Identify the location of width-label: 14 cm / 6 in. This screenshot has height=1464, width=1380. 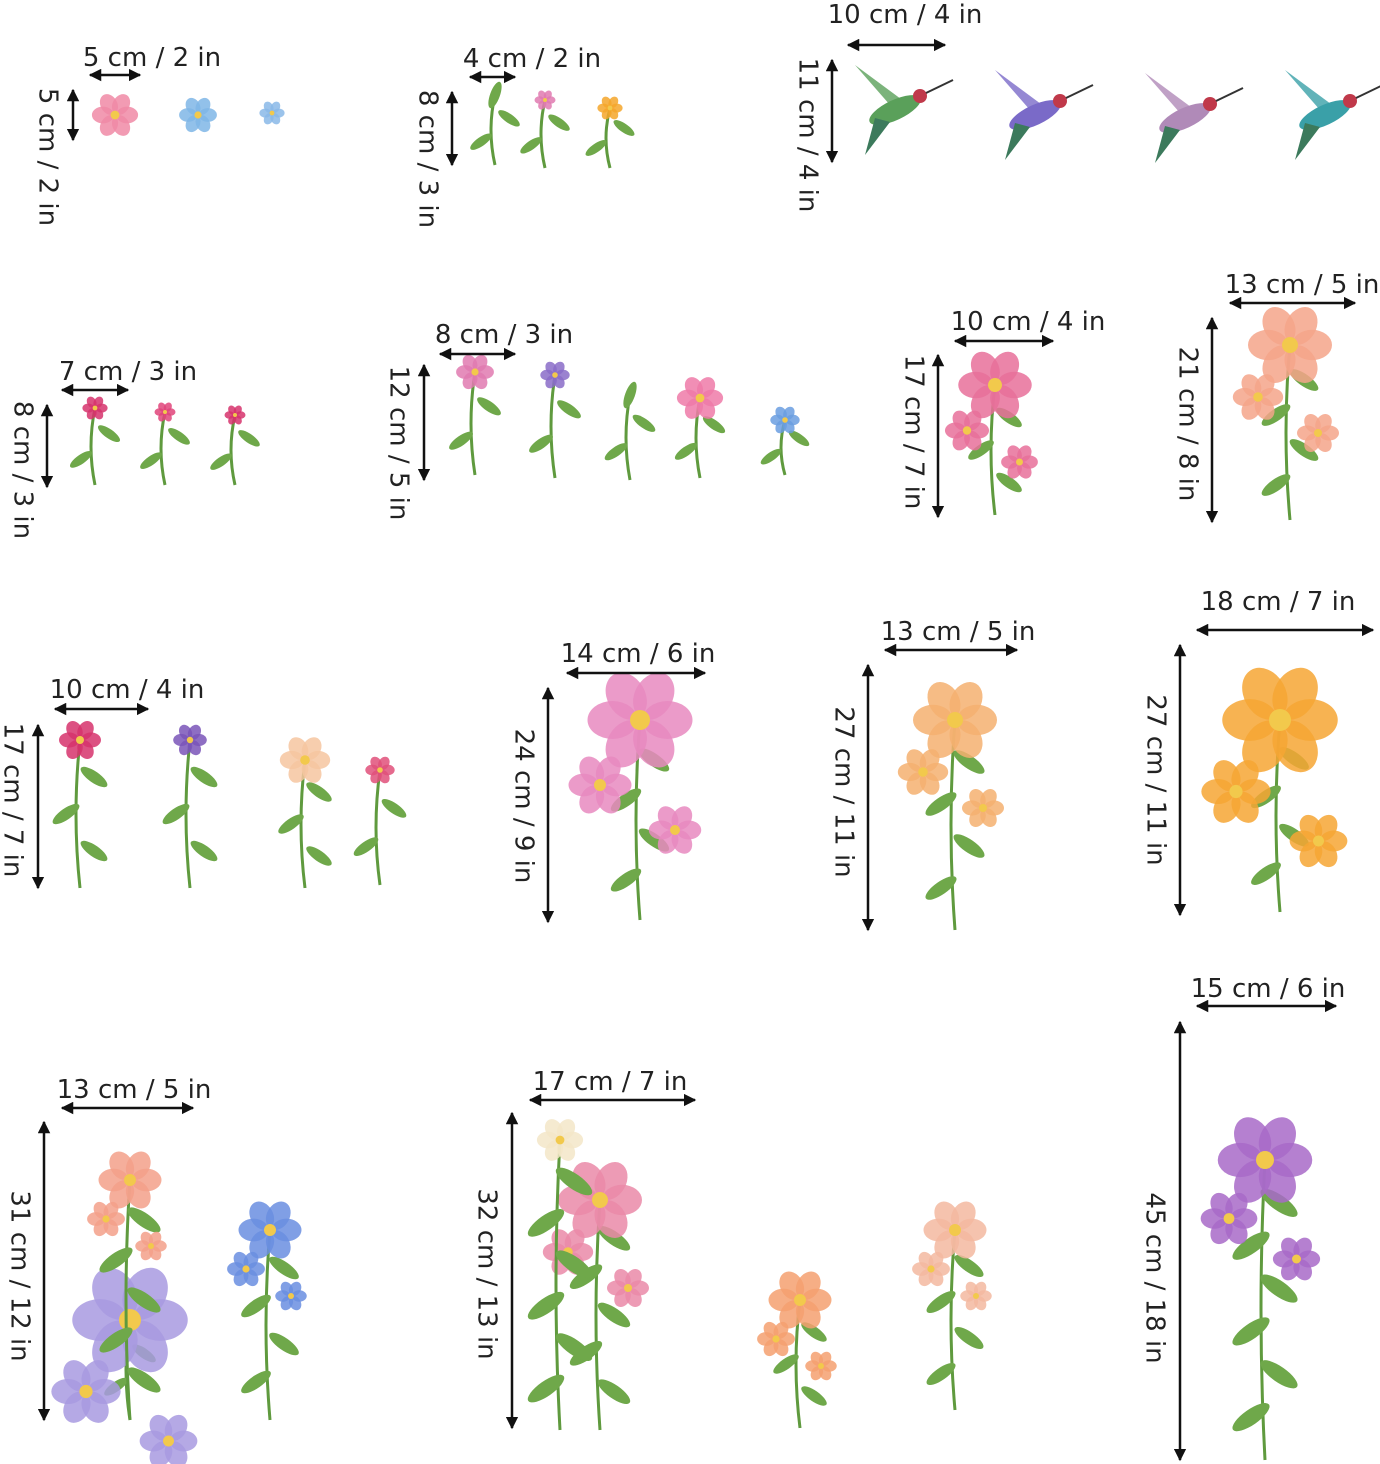
(638, 654).